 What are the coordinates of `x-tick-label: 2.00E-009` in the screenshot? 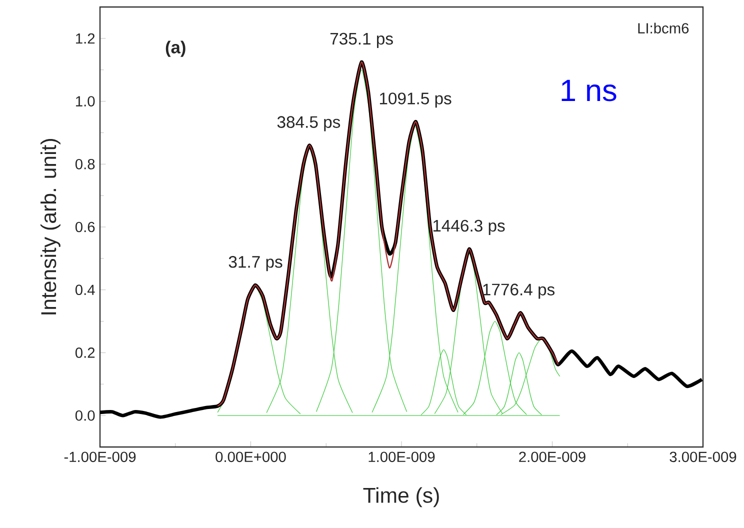 It's located at (552, 457).